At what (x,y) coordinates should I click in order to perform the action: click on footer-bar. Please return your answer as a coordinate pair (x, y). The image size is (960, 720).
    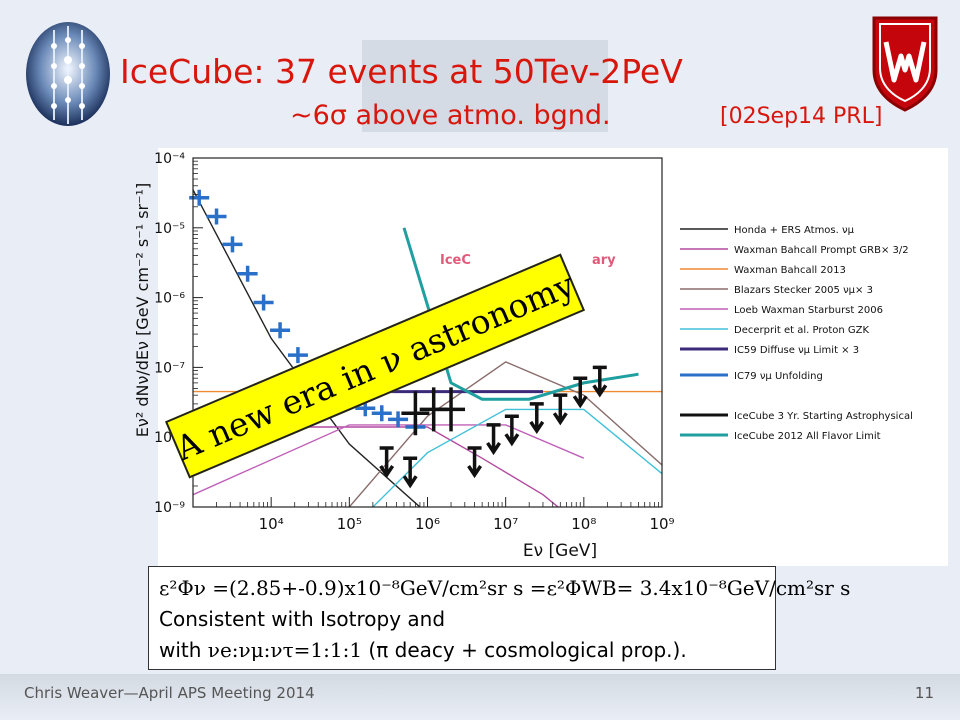
    Looking at the image, I should click on (480, 697).